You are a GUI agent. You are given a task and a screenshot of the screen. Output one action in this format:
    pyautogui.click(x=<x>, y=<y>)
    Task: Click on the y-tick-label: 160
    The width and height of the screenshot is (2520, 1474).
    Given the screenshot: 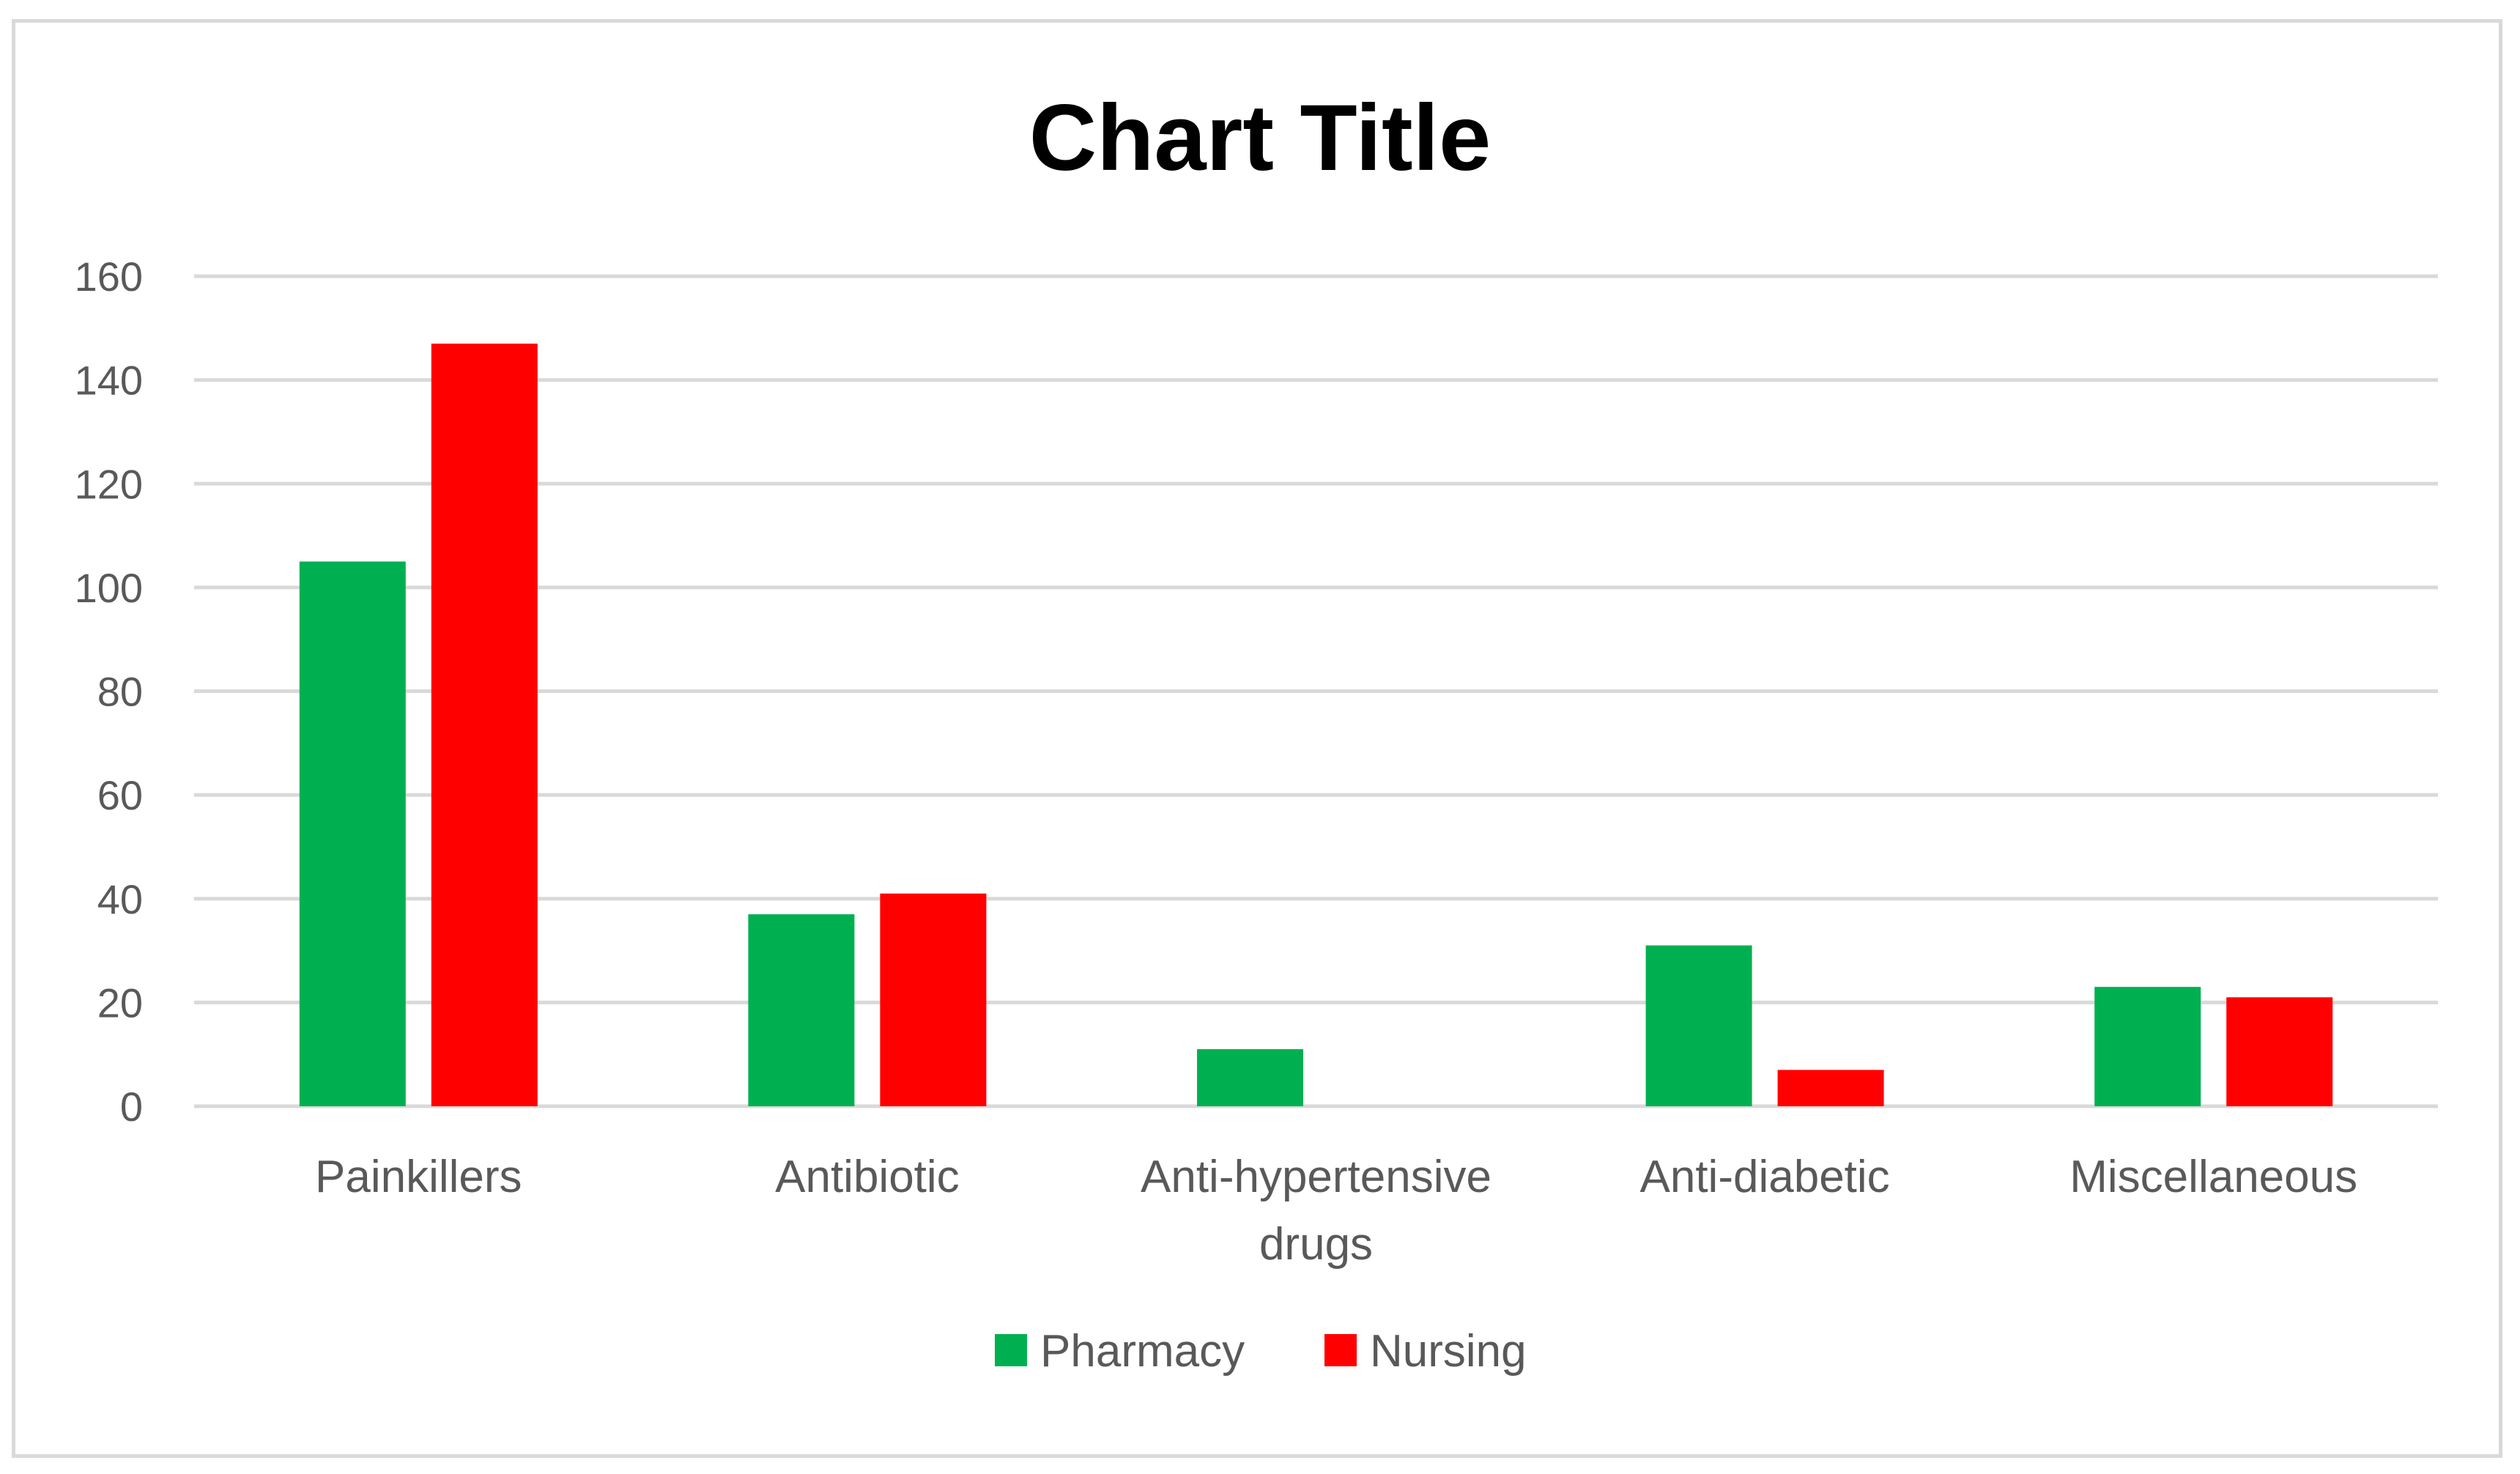 What is the action you would take?
    pyautogui.click(x=109, y=276)
    